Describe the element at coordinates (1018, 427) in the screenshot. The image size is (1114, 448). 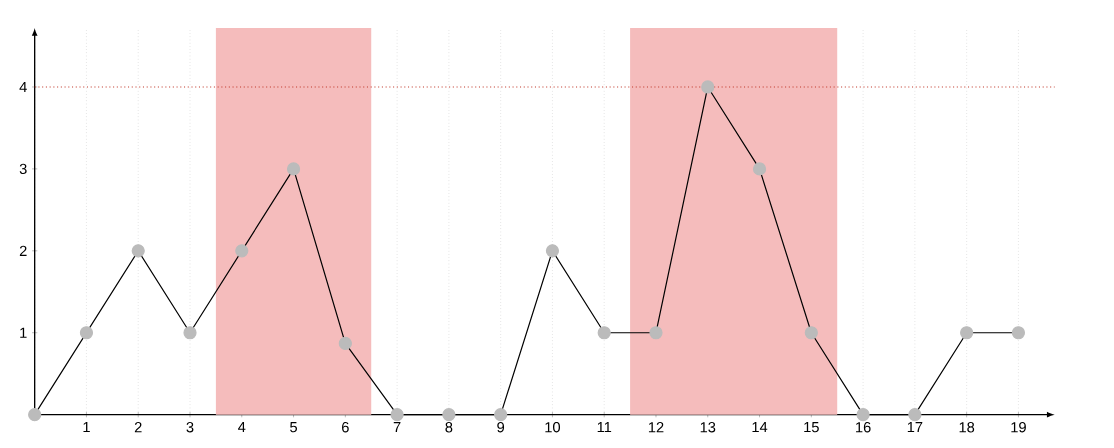
I see `x-tick-label: 19` at that location.